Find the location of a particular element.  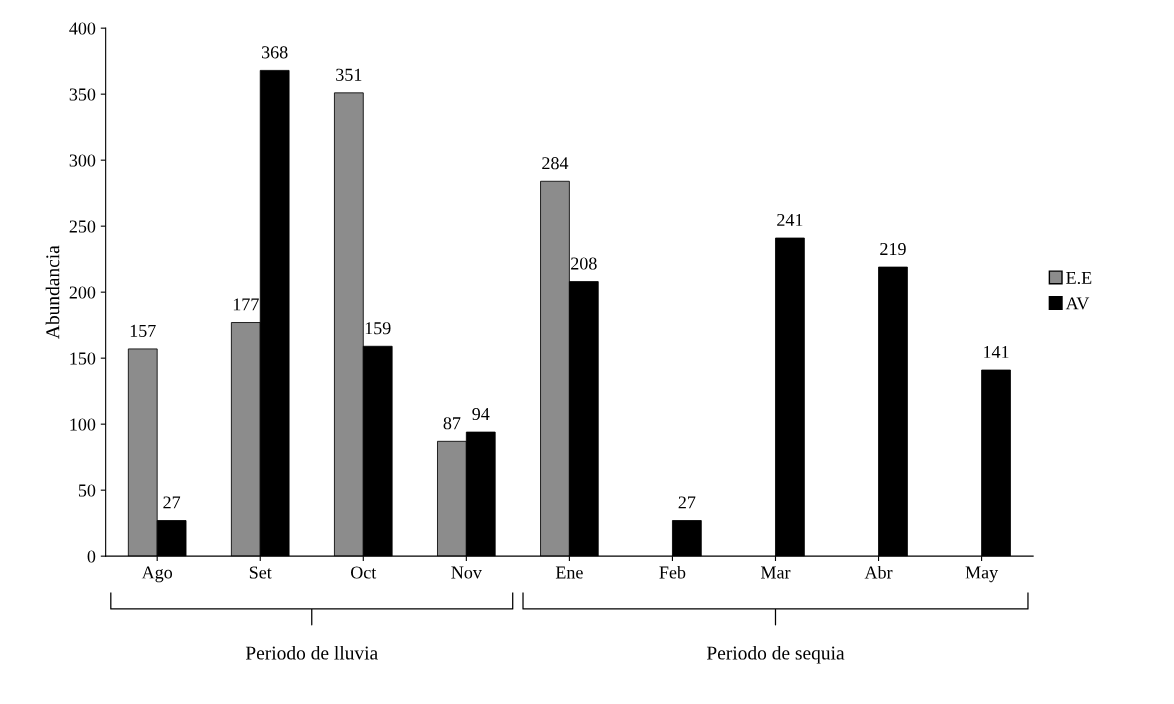

data-label: 219 is located at coordinates (893, 249).